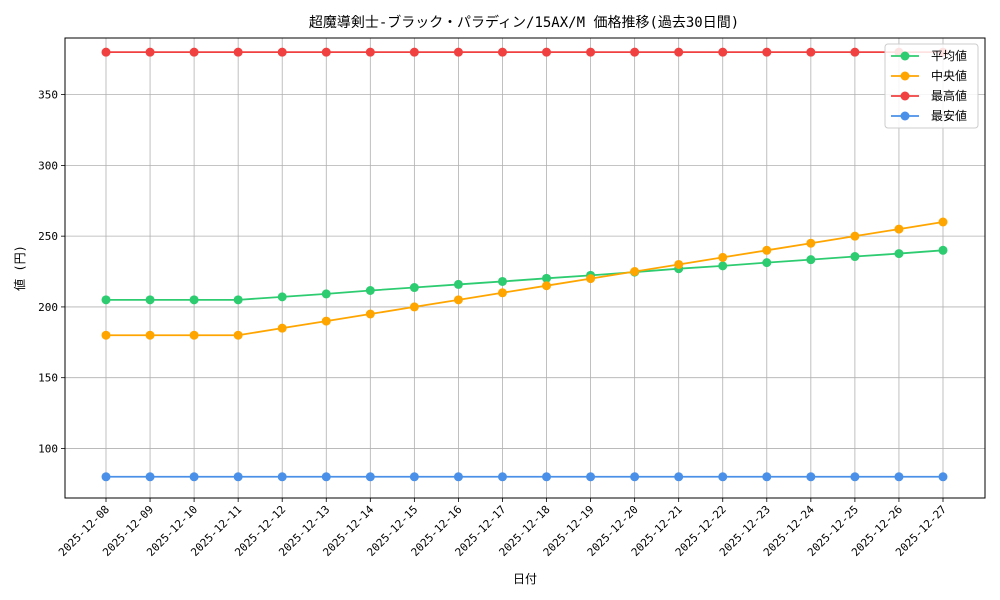  What do you see at coordinates (949, 55) in the screenshot?
I see `legend-label: 平均値` at bounding box center [949, 55].